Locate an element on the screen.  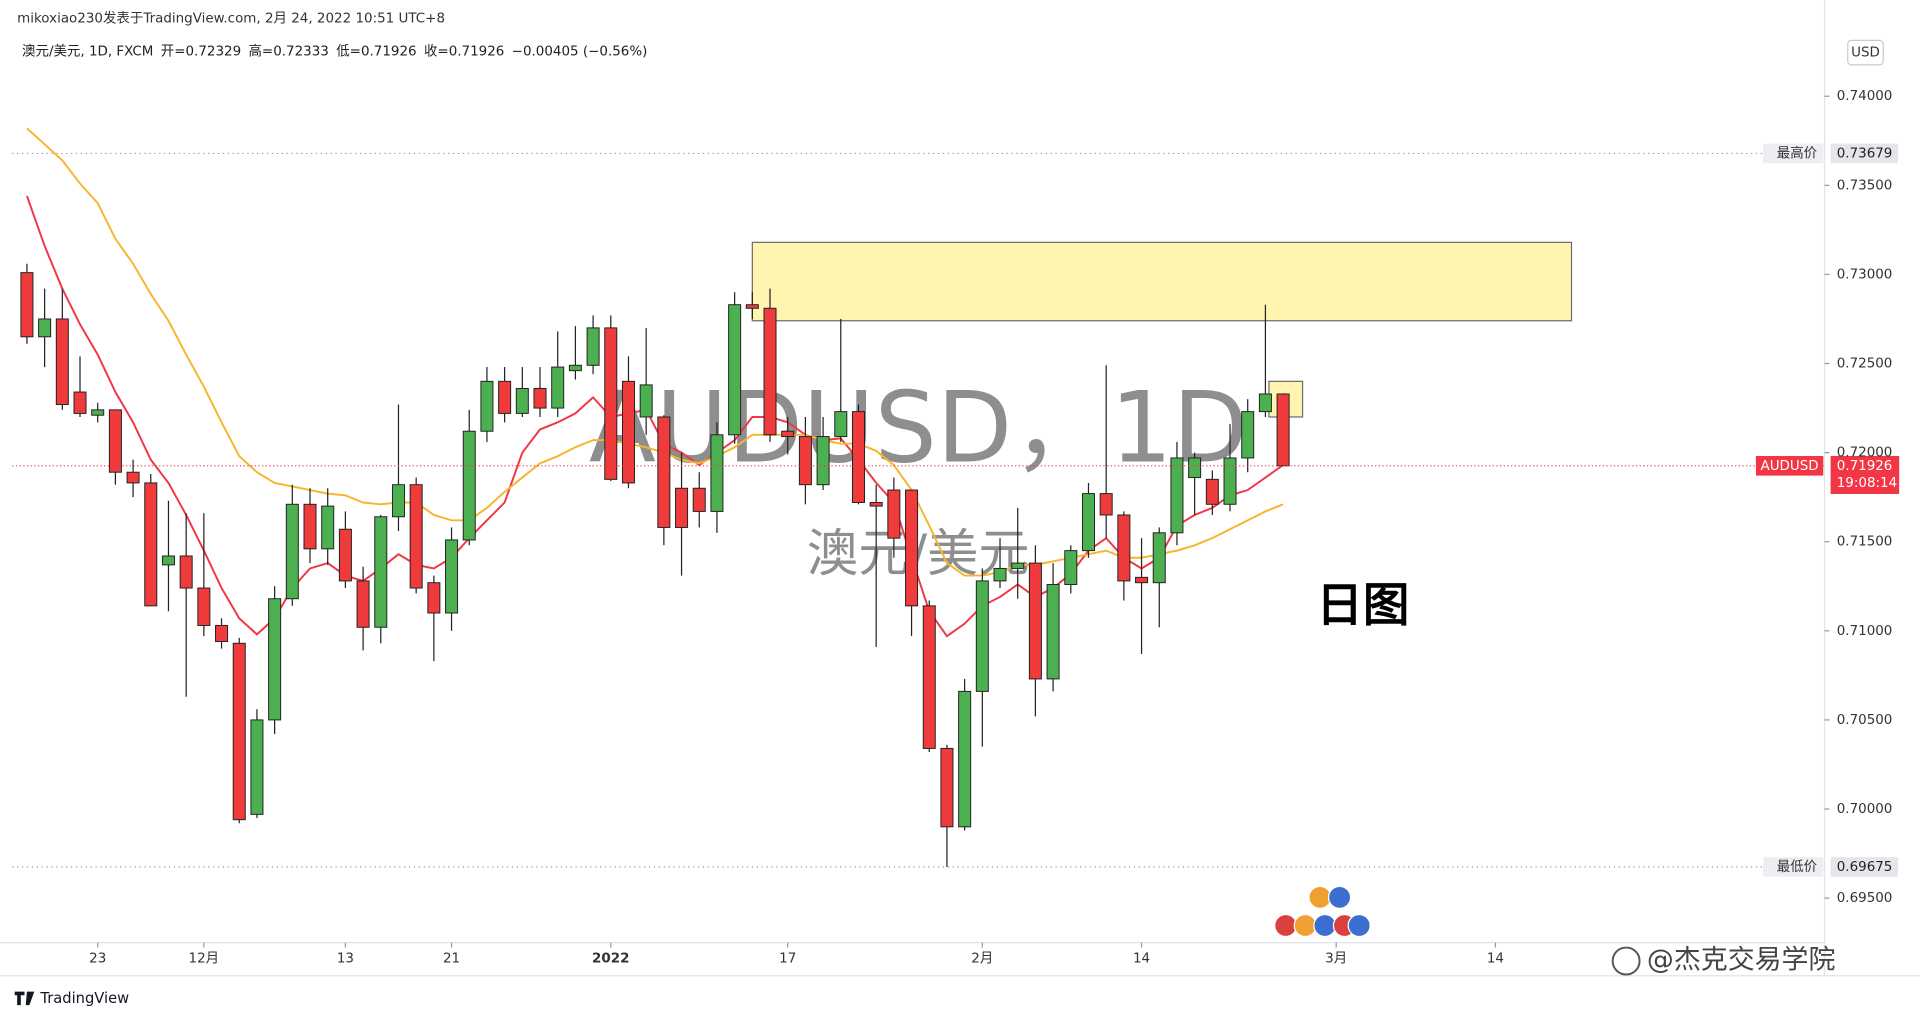
price-line-value: 0.73679 is located at coordinates (1865, 153).